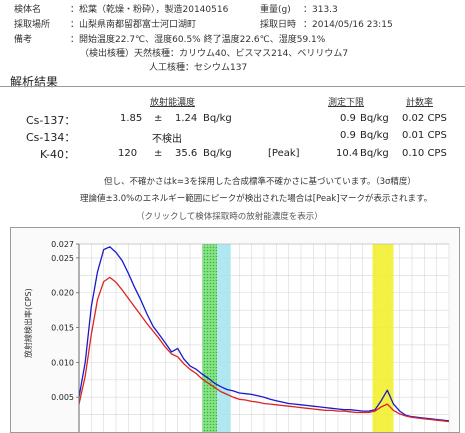  What do you see at coordinates (62, 244) in the screenshot?
I see `y-tick-label: 0.027` at bounding box center [62, 244].